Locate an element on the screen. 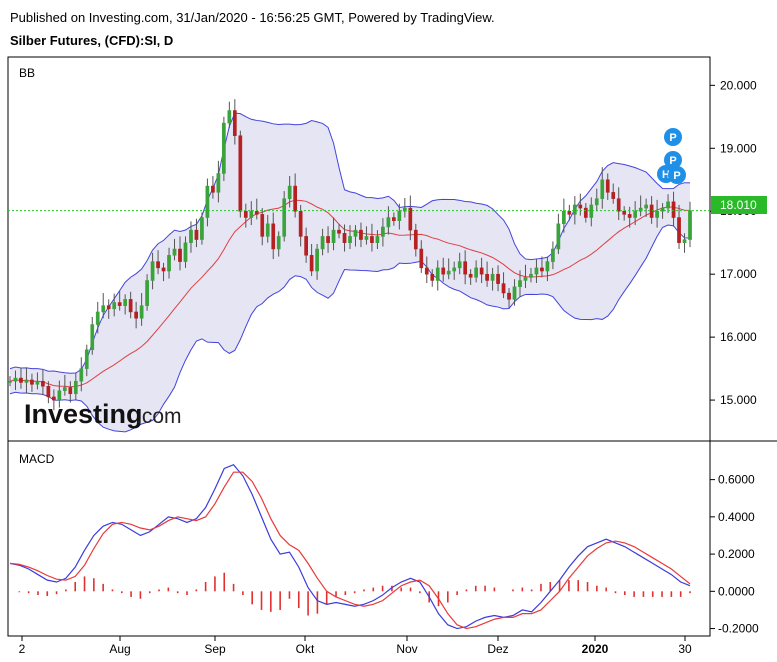 The height and width of the screenshot is (662, 777). macd-tick-label: 0.0000 is located at coordinates (736, 591).